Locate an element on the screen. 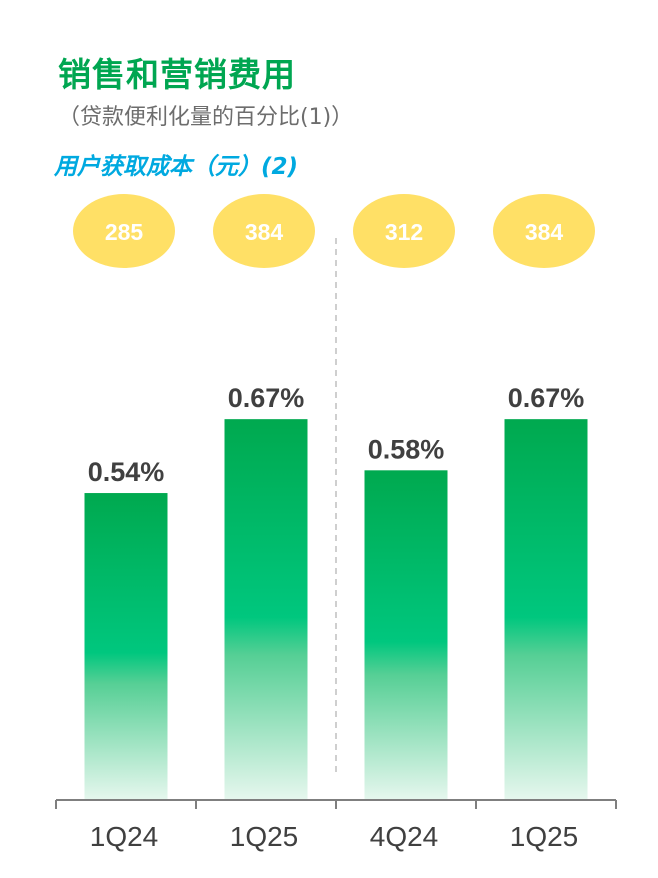 The image size is (658, 878). chart-title: 销售和营销费用 is located at coordinates (177, 74).